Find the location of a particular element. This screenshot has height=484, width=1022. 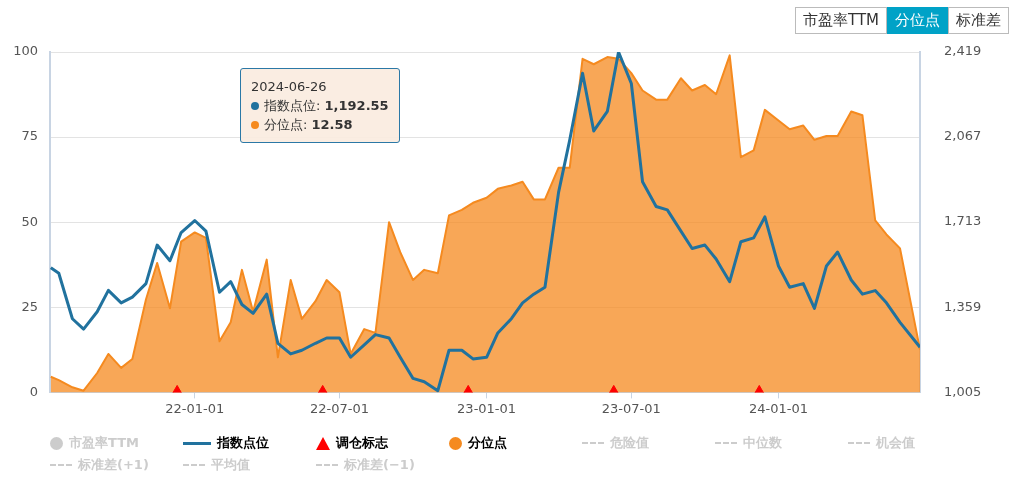

text: 市盈率TTM is located at coordinates (840, 20).